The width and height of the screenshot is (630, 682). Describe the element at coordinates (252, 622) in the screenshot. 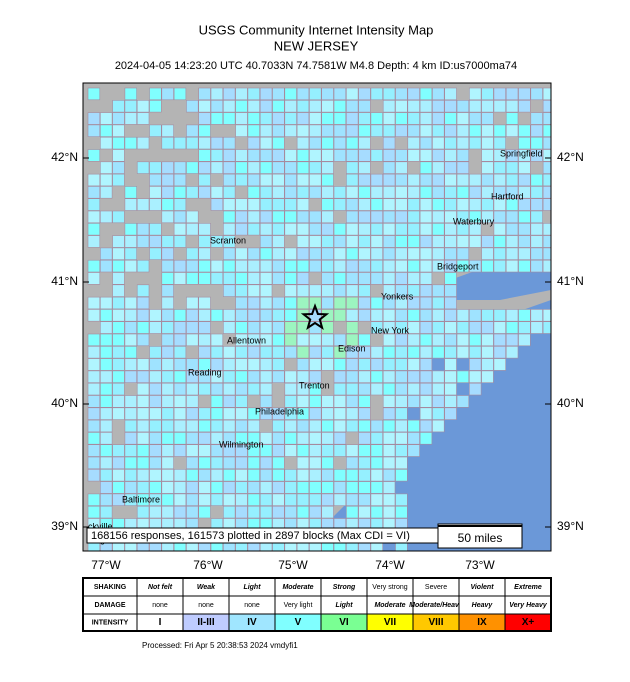

I see `legend-text: IV` at that location.